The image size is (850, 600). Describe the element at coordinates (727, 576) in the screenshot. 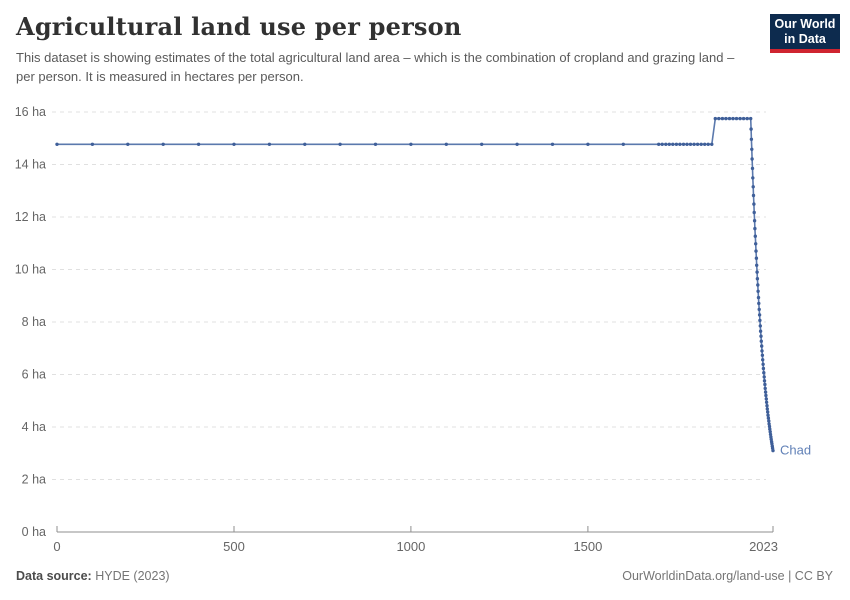

I see `attribution-link: OurWorldinData.org/land-use | CC BY` at that location.